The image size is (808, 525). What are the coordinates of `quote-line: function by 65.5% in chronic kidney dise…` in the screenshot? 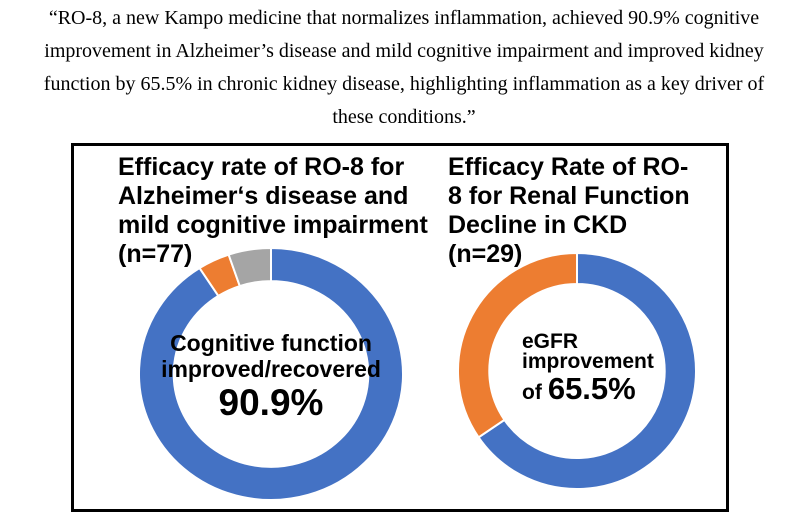 It's located at (404, 84).